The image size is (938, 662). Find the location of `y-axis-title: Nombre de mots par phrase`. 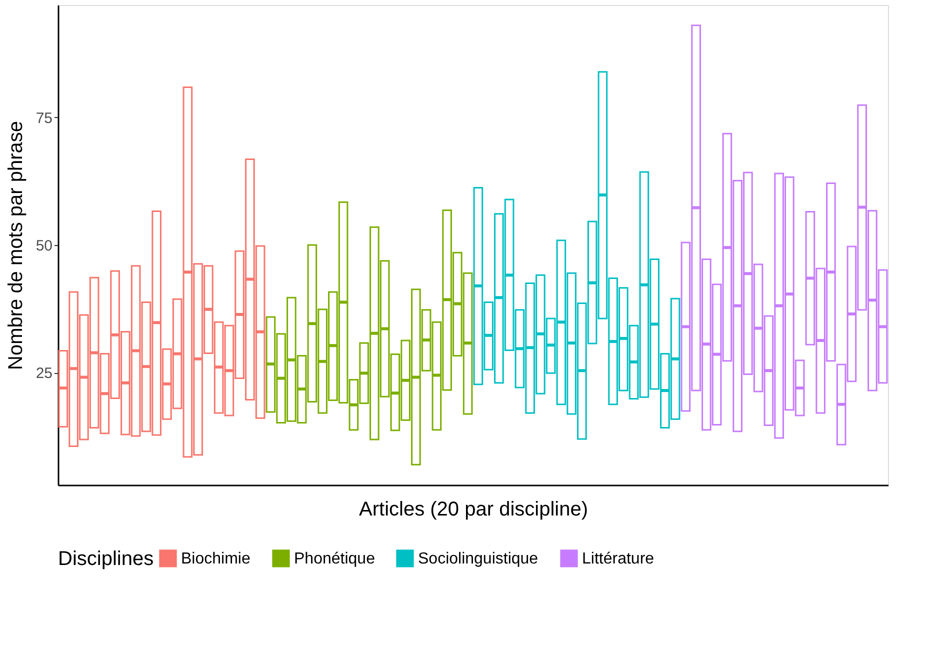

y-axis-title: Nombre de mots par phrase is located at coordinates (15, 245).